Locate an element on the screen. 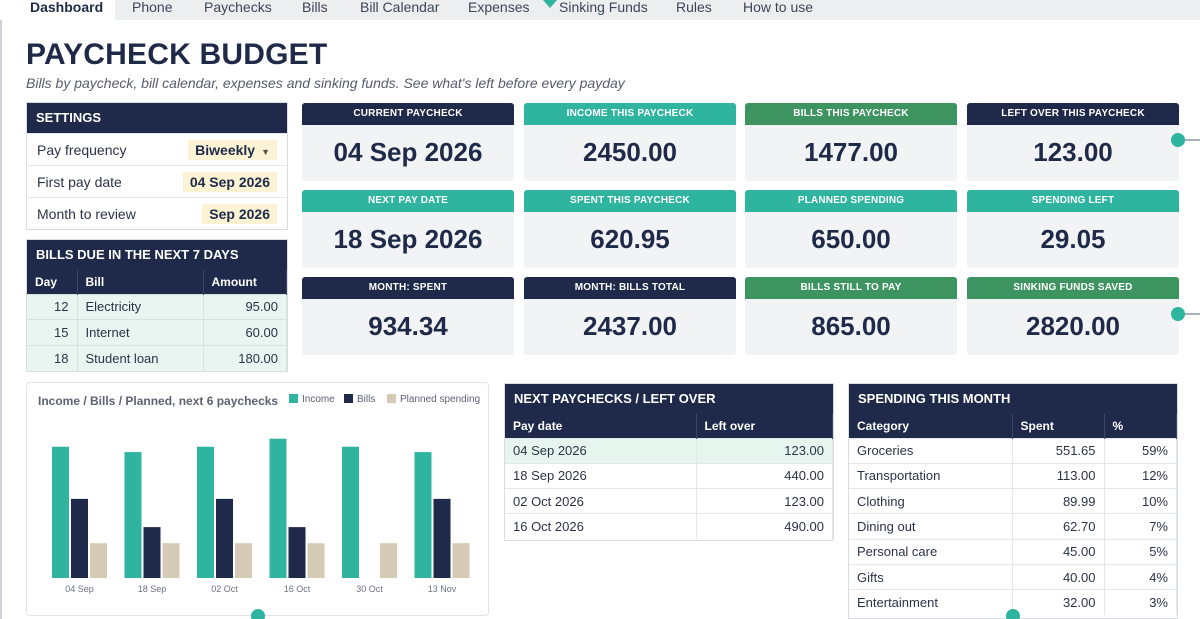 The width and height of the screenshot is (1200, 619). kpi-card-next-pay-date: NEXT PAY DATE 18 Sep 2026 is located at coordinates (408, 229).